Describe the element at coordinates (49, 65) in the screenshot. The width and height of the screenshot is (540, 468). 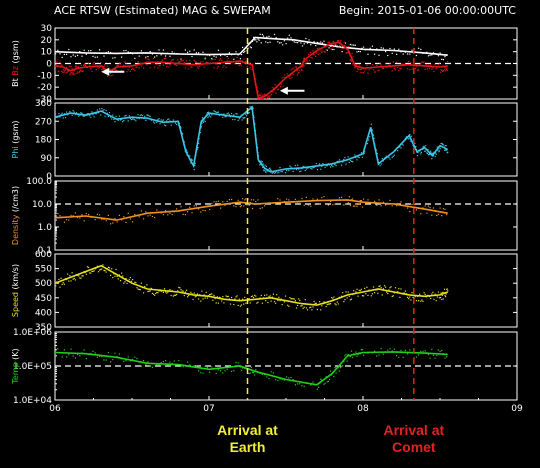
I see `panel-mag-ytick-label: 0` at that location.